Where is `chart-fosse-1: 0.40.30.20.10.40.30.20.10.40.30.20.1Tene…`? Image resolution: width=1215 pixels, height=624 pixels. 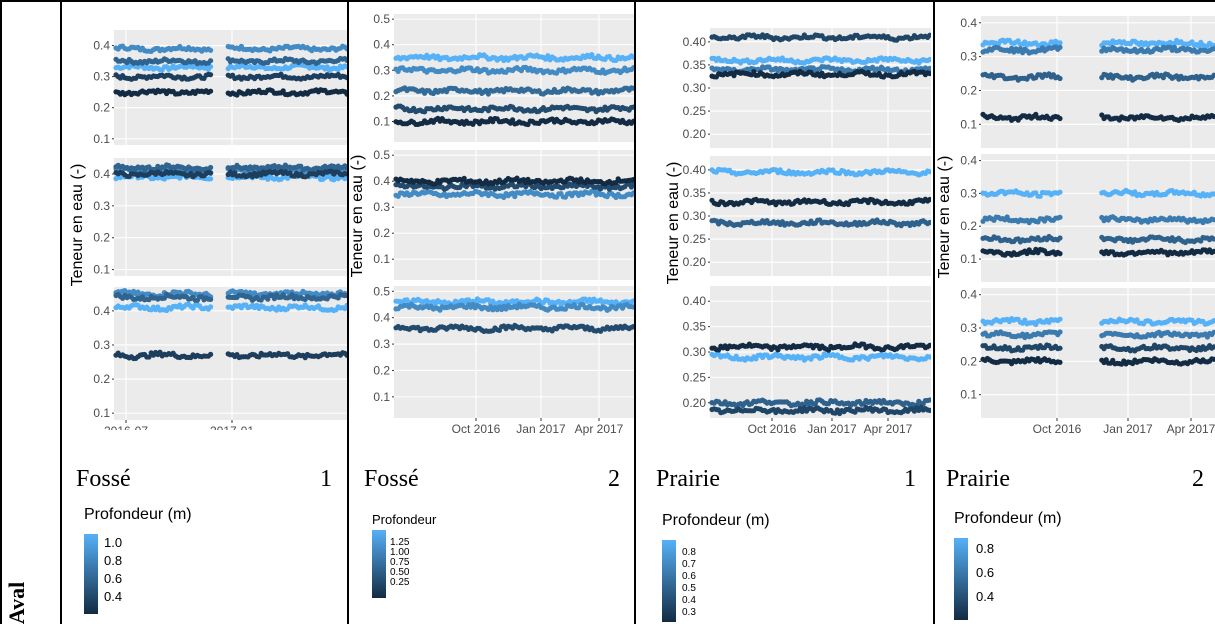
chart-fosse-1: 0.40.30.20.10.40.30.20.10.40.30.20.1Tene… is located at coordinates (208, 234).